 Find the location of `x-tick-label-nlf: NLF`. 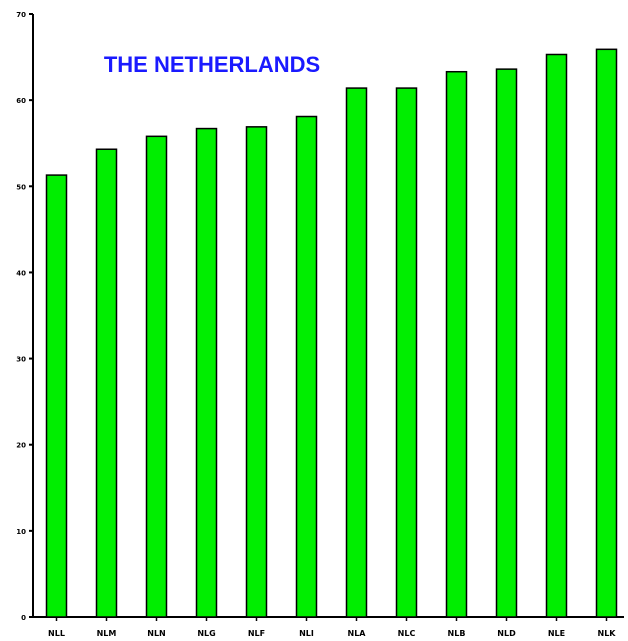

x-tick-label-nlf: NLF is located at coordinates (256, 633).